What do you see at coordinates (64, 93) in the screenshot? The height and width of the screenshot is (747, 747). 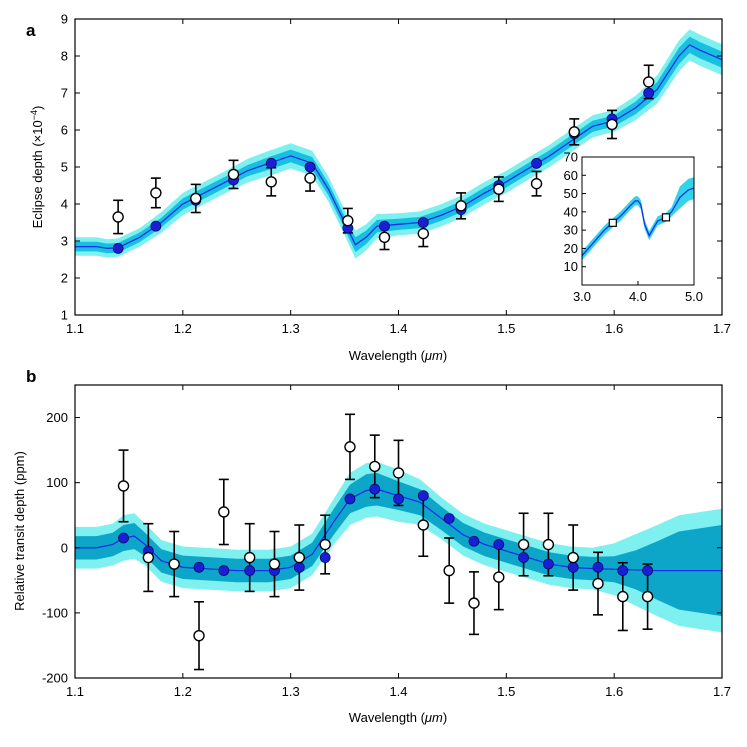 I see `a-ytick-label: 7` at bounding box center [64, 93].